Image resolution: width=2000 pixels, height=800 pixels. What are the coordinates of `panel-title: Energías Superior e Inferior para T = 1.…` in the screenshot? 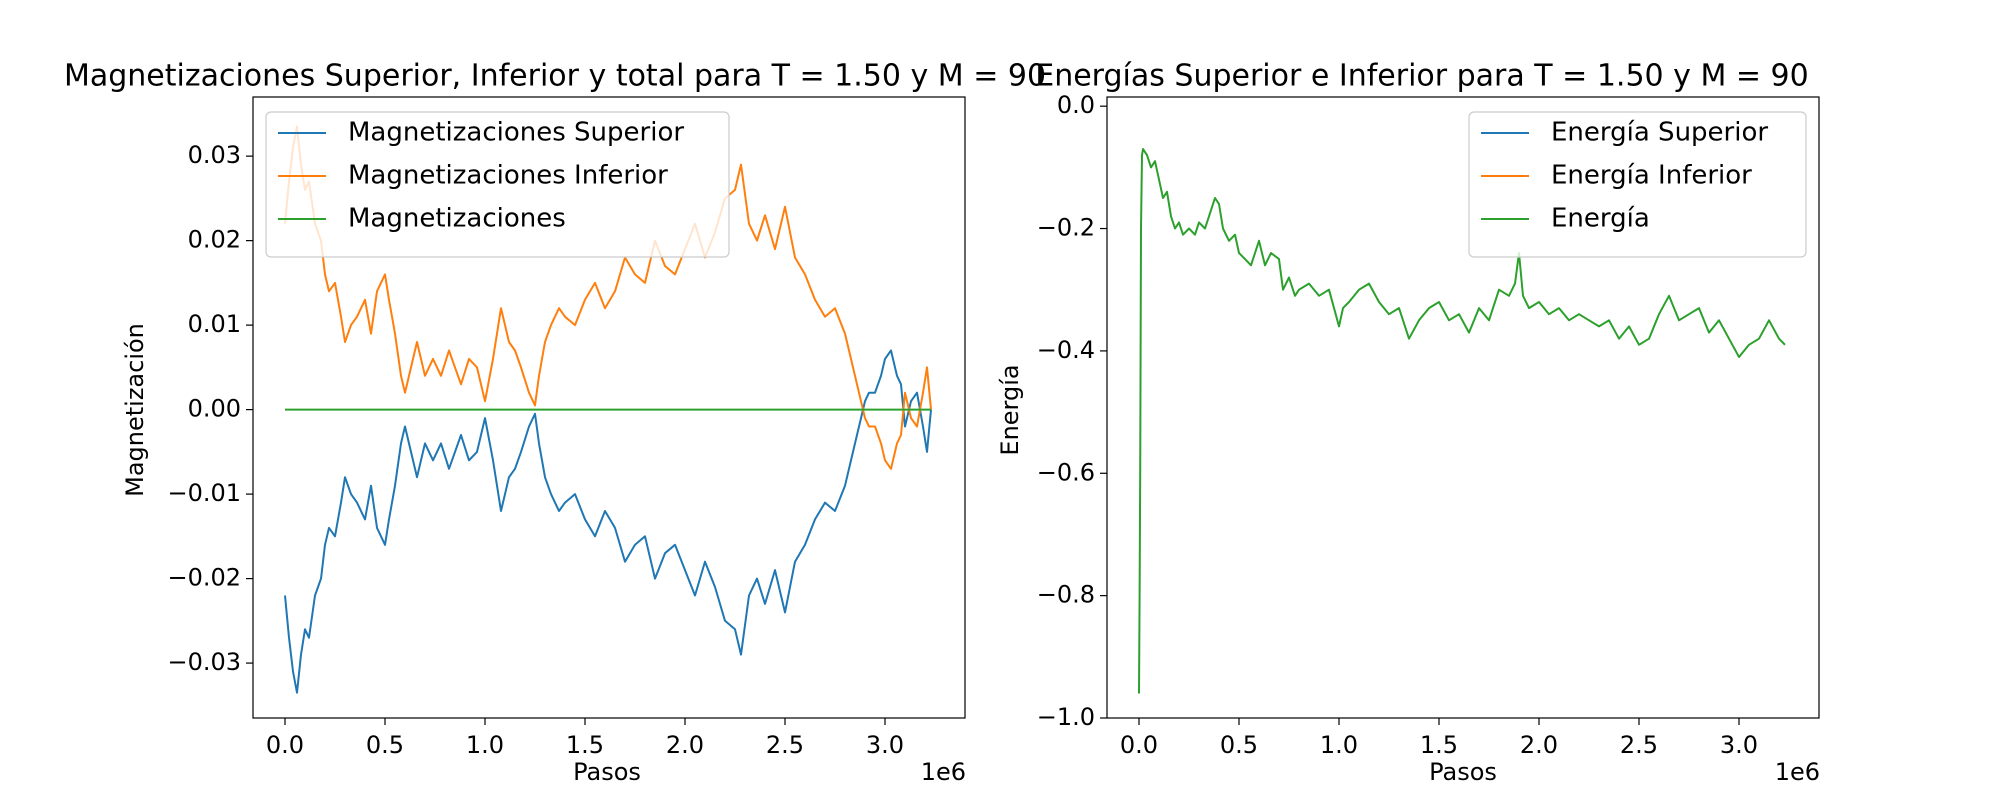 It's located at (1421, 76).